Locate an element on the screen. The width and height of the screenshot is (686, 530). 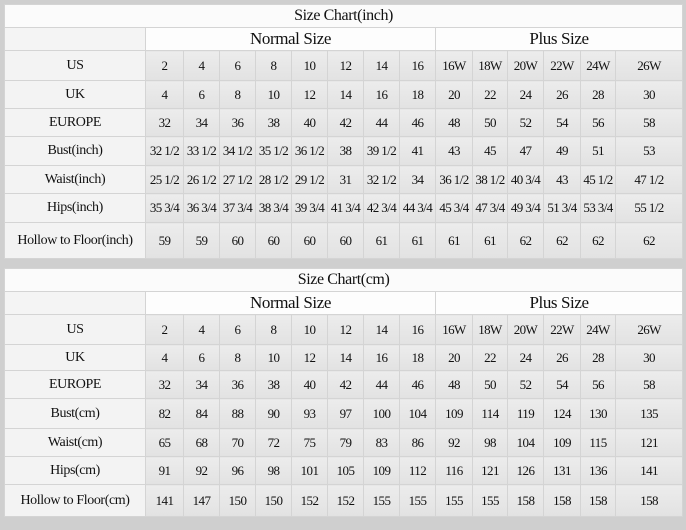
size-value-cell: 72 is located at coordinates (273, 442).